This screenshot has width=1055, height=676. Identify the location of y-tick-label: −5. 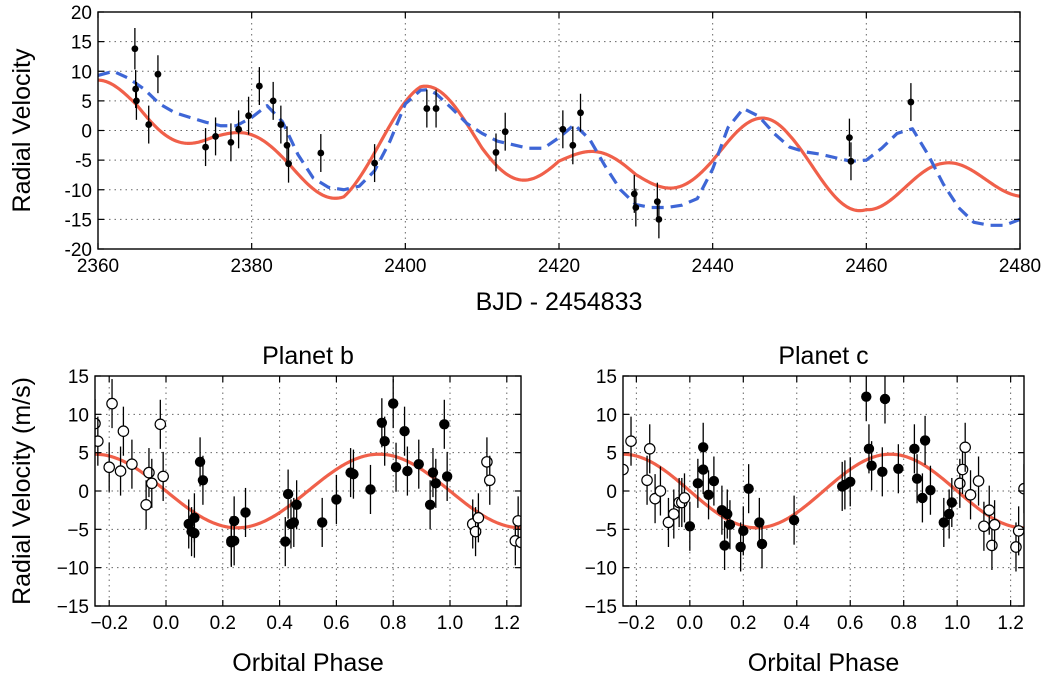
(78, 530).